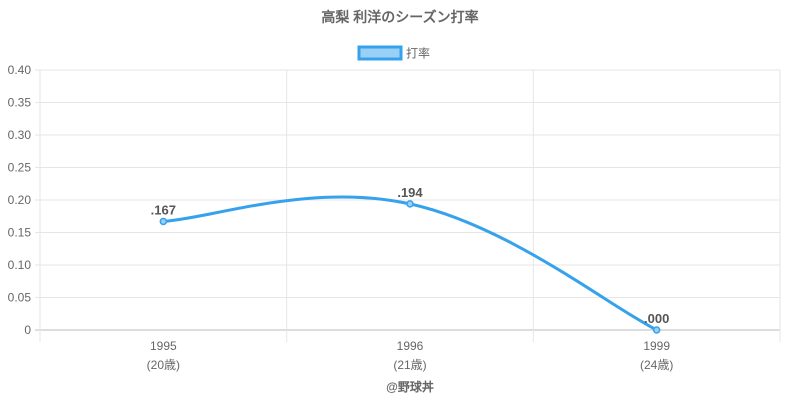  Describe the element at coordinates (20, 168) in the screenshot. I see `y-tick-label: 0.25` at that location.